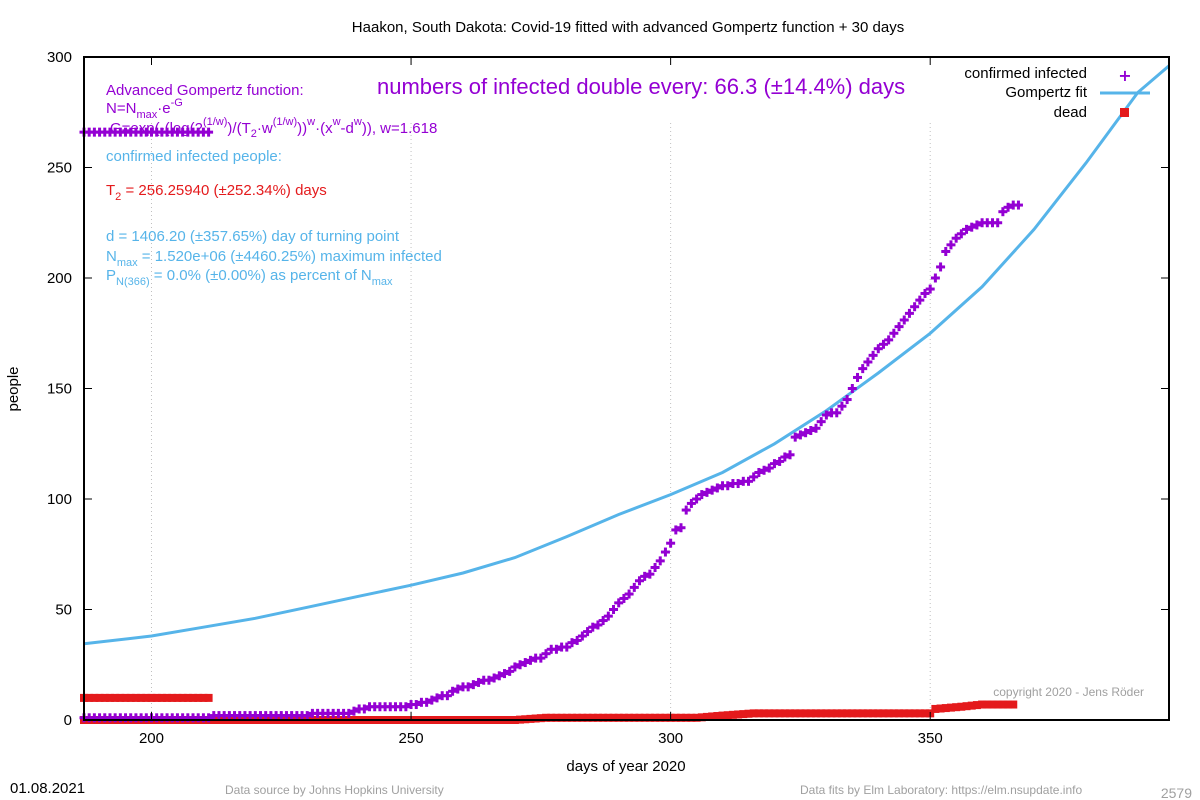  Describe the element at coordinates (1057, 93) in the screenshot. I see `legend: confirmed infected + Gompertz fit dead` at that location.